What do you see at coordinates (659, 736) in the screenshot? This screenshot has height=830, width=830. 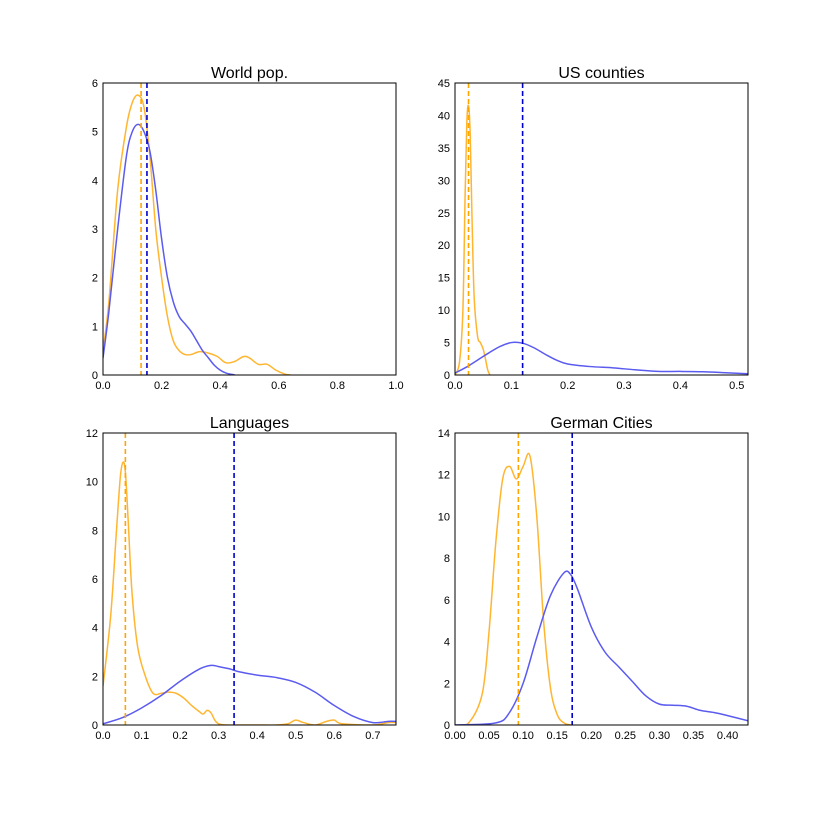 I see `x-tick-label: 0.30` at bounding box center [659, 736].